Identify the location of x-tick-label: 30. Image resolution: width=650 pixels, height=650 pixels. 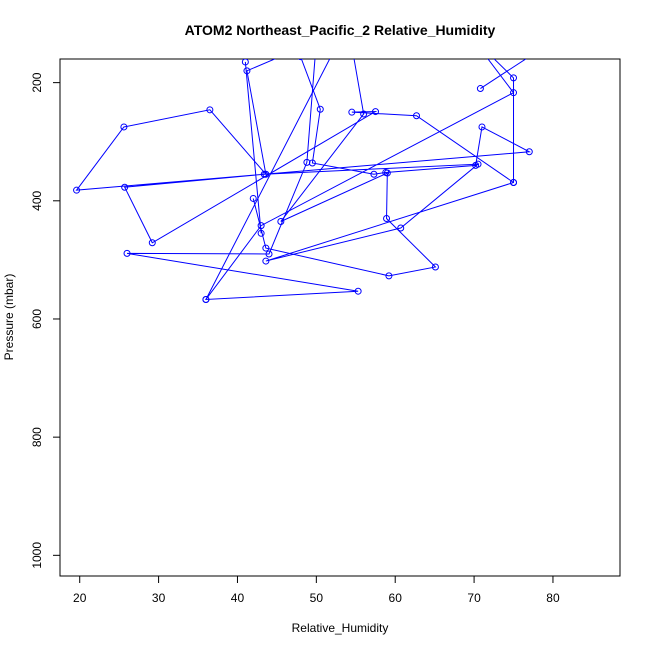
(159, 598).